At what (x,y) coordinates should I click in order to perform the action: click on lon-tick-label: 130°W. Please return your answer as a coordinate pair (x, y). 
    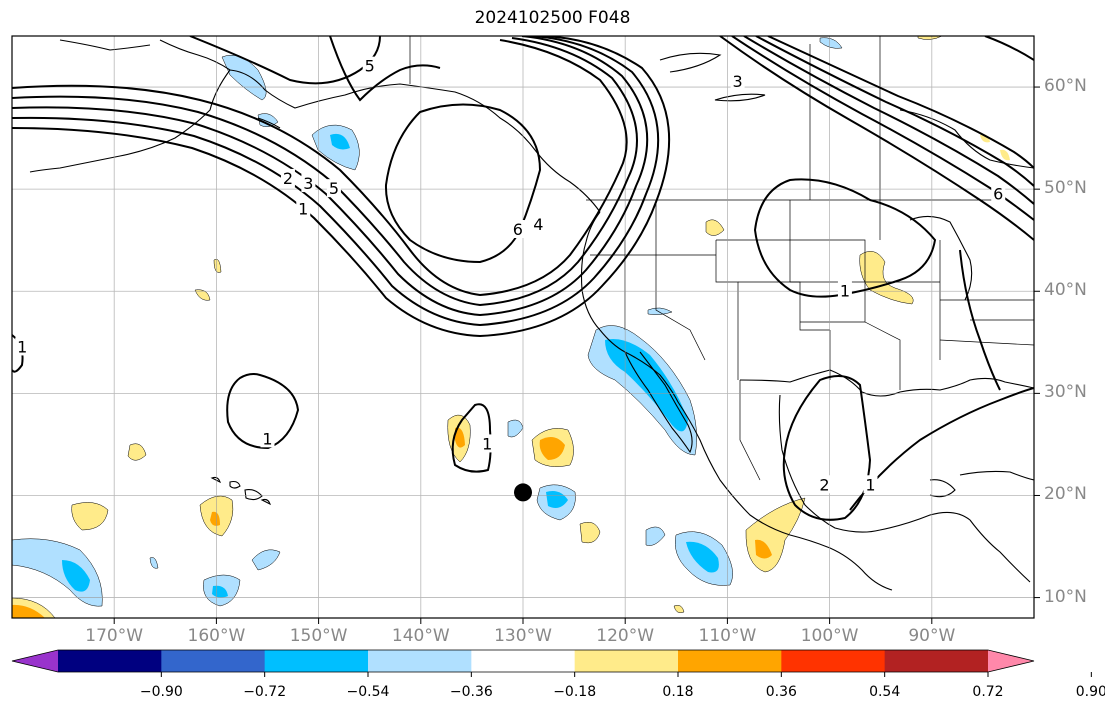
    Looking at the image, I should click on (523, 636).